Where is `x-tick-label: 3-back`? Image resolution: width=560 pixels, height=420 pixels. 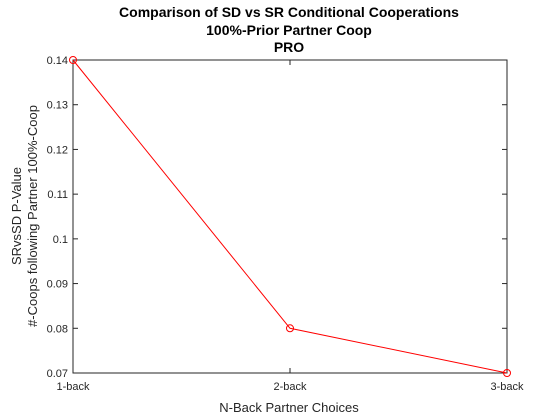 x-tick-label: 3-back is located at coordinates (507, 387).